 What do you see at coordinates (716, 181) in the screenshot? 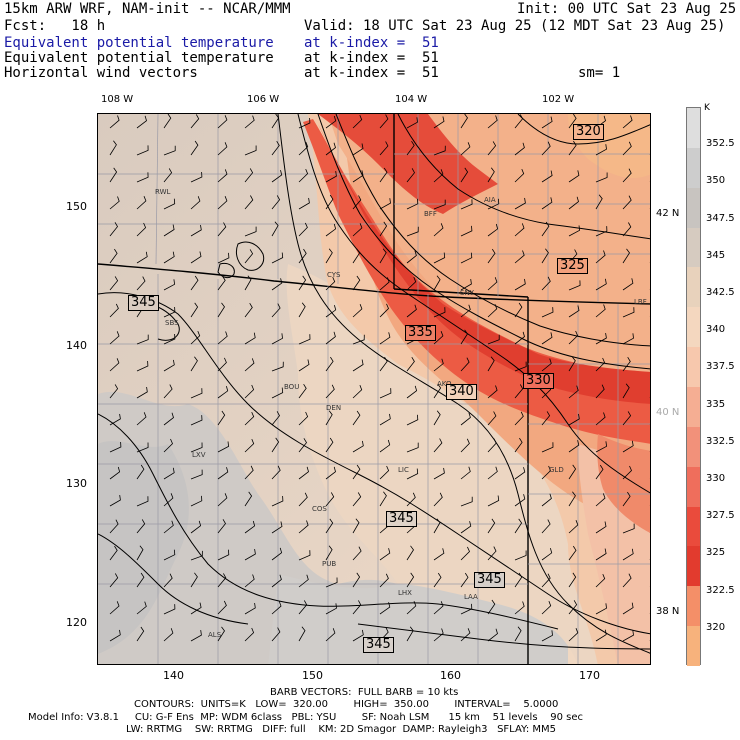
I see `colorbar-tick-label: 350` at bounding box center [716, 181].